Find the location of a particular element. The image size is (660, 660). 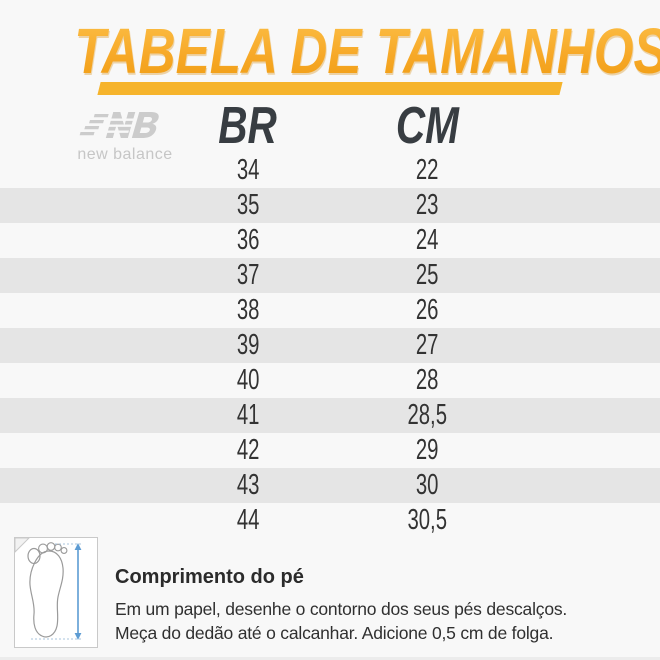

cm-size-cell: 30,5 is located at coordinates (427, 520).